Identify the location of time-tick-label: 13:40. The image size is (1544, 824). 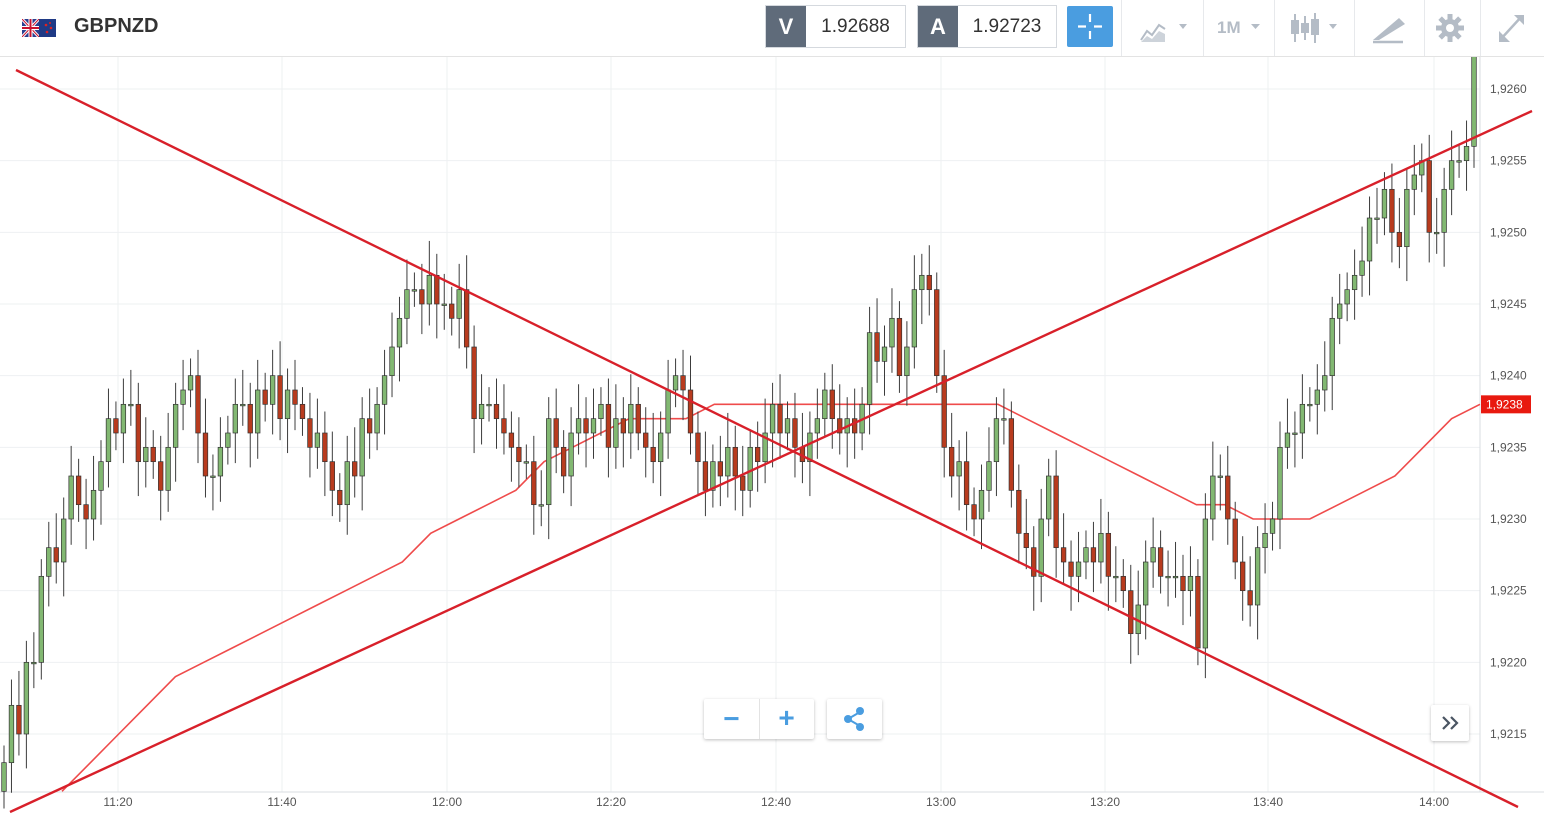
(1268, 802).